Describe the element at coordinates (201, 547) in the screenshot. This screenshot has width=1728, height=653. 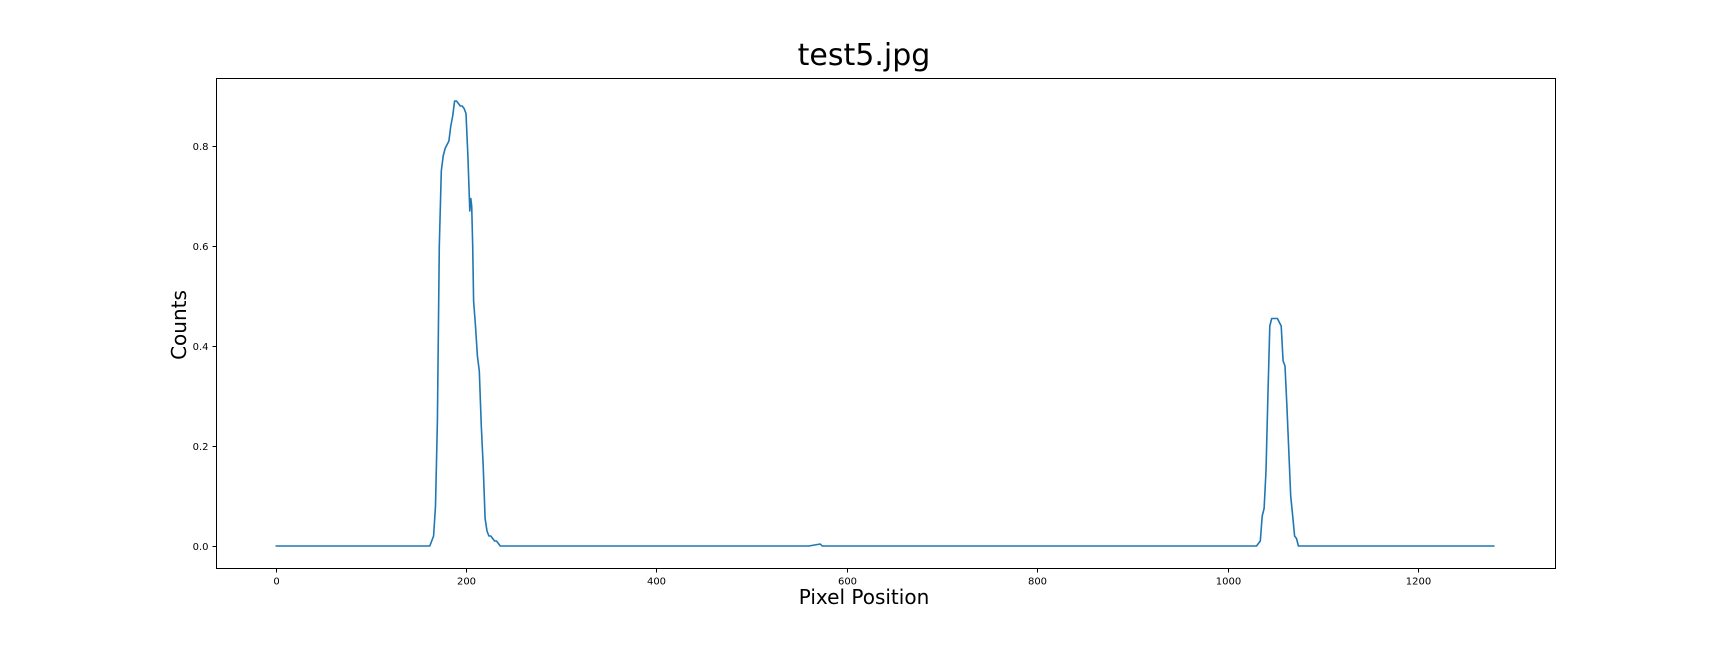
I see `y-tick-label: 0.0` at that location.